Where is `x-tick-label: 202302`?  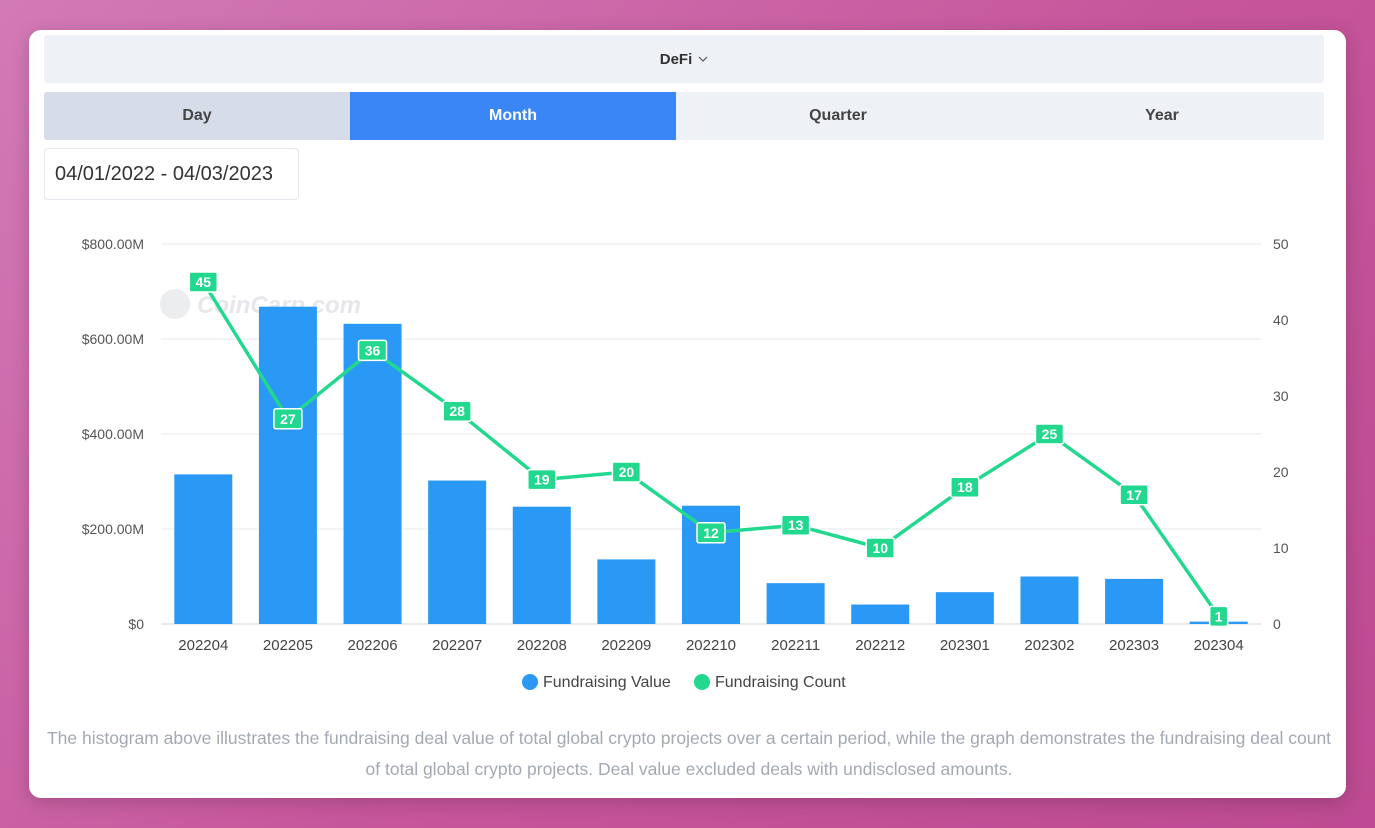
x-tick-label: 202302 is located at coordinates (1049, 645).